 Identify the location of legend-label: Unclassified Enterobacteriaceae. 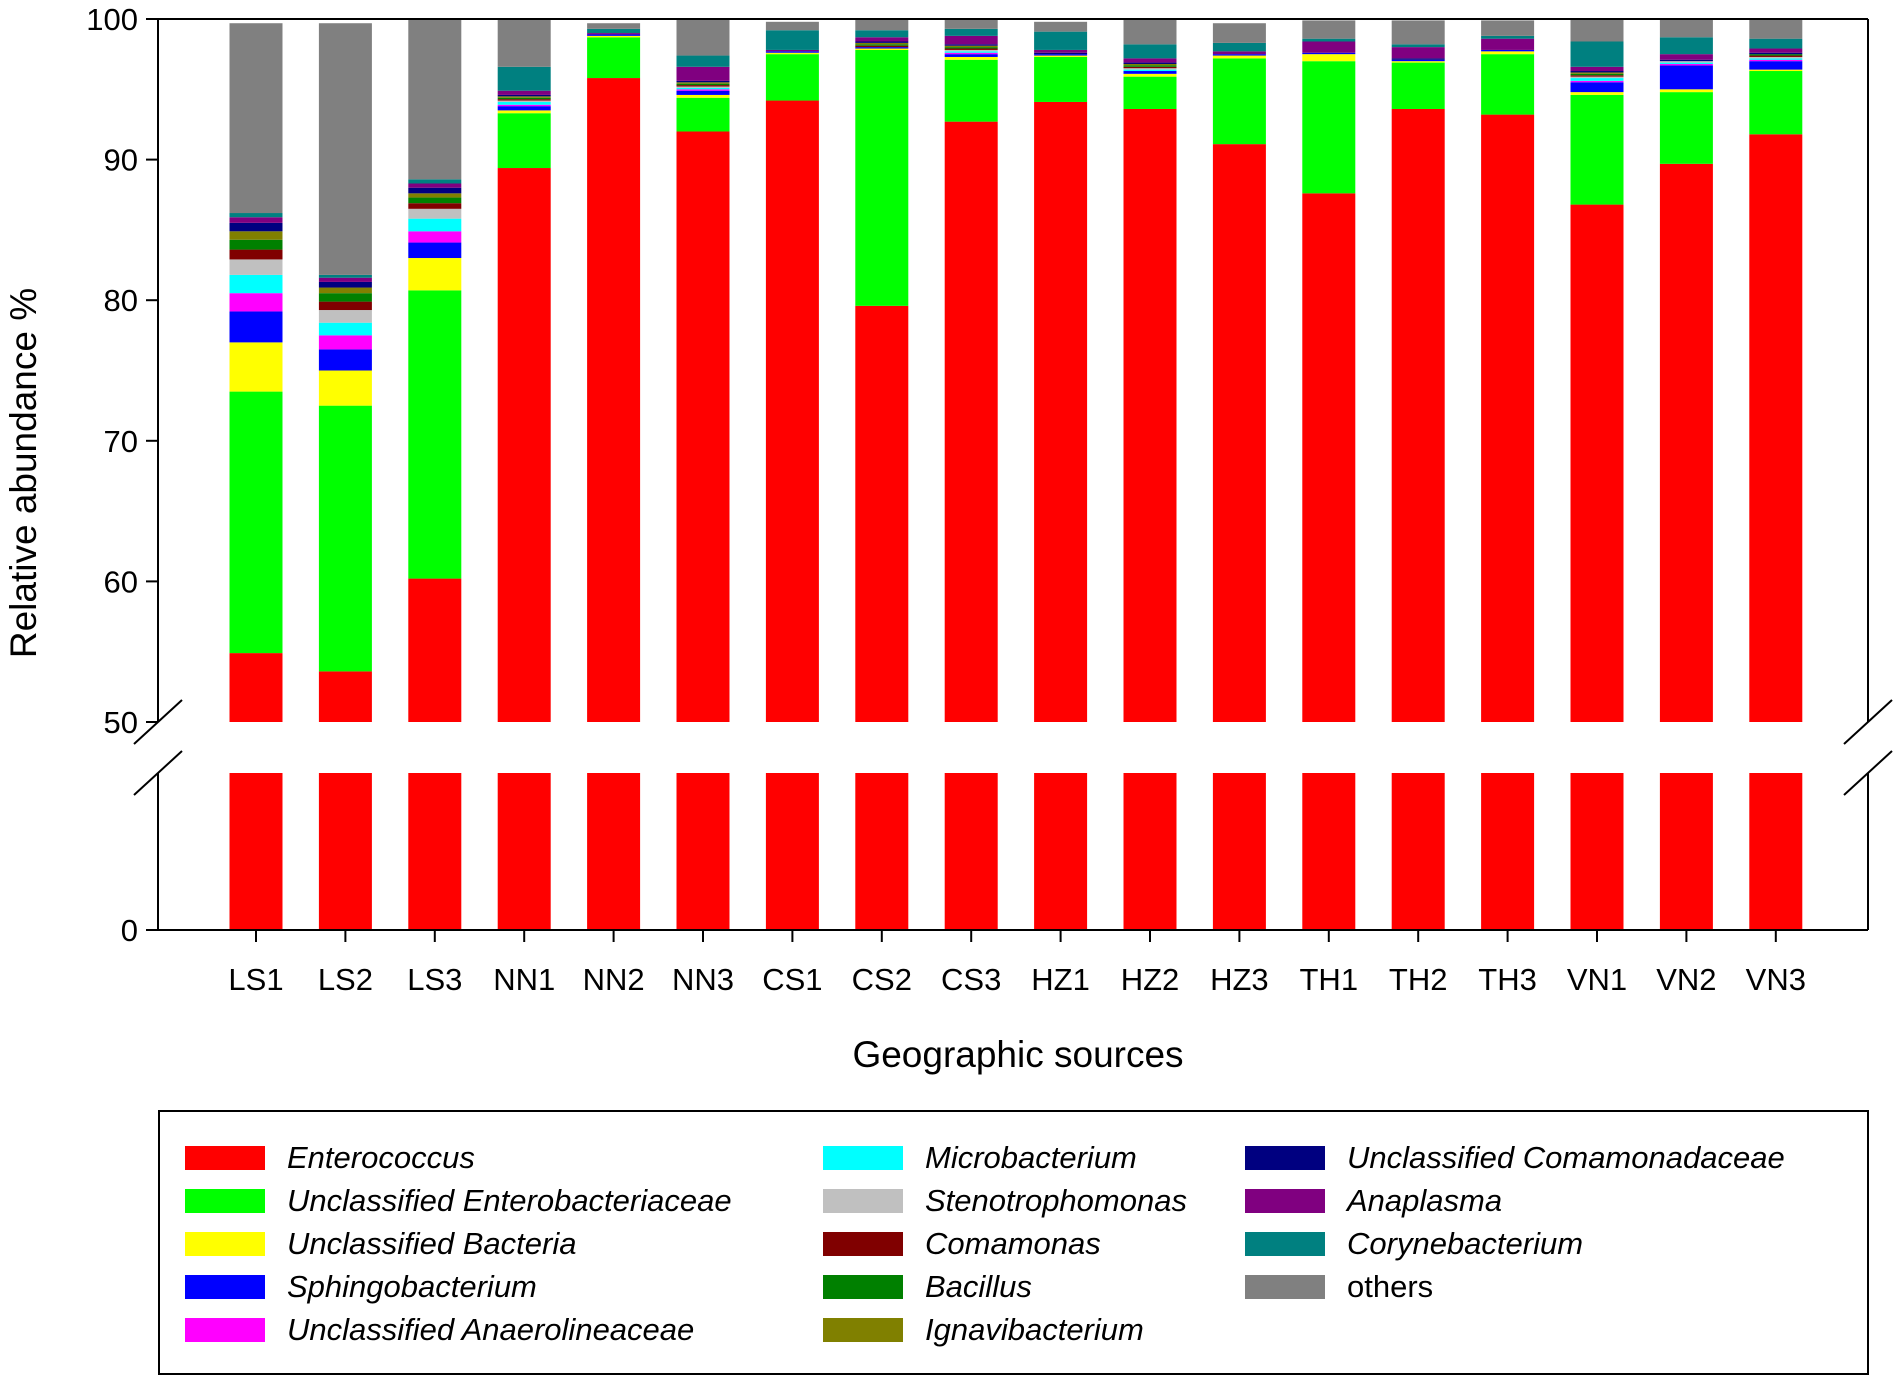
(509, 1200).